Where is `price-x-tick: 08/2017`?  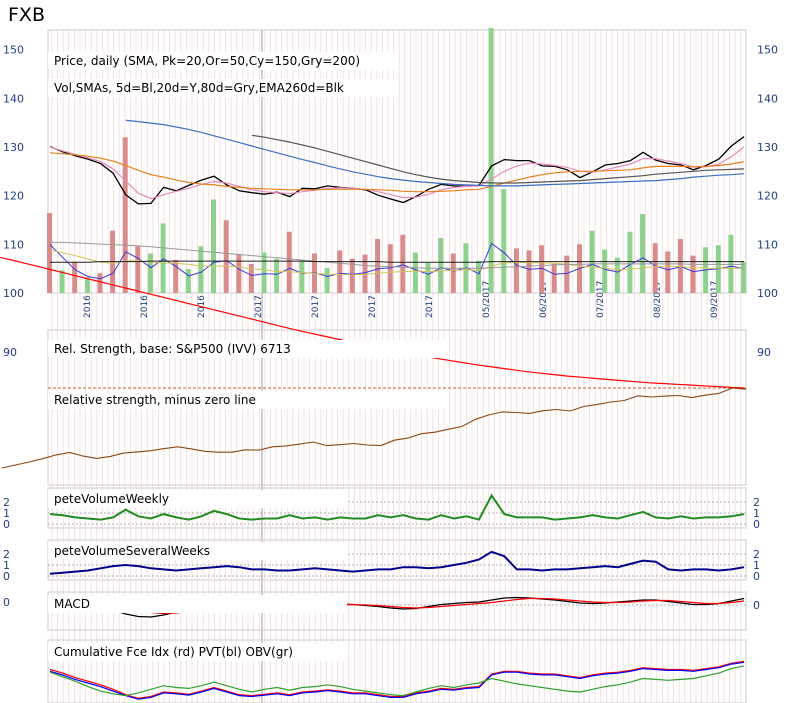 price-x-tick: 08/2017 is located at coordinates (658, 299).